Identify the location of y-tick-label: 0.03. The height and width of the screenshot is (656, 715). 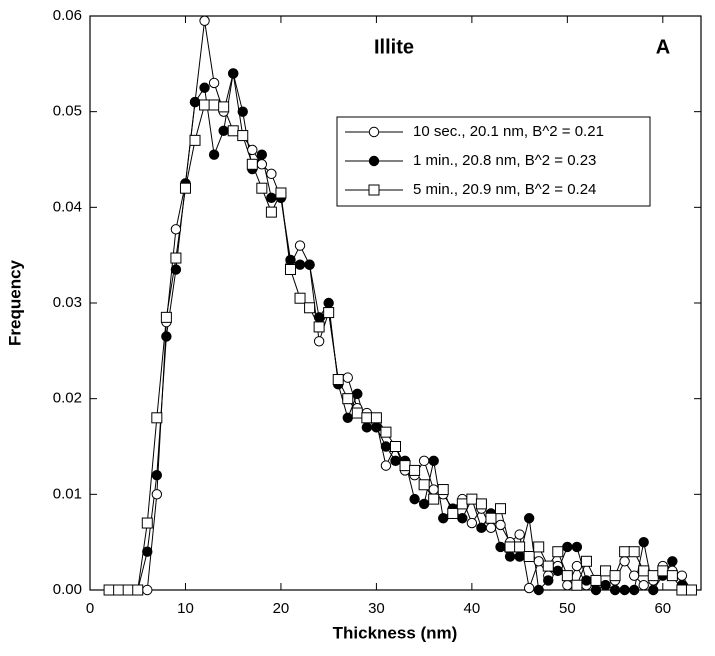
(67, 302).